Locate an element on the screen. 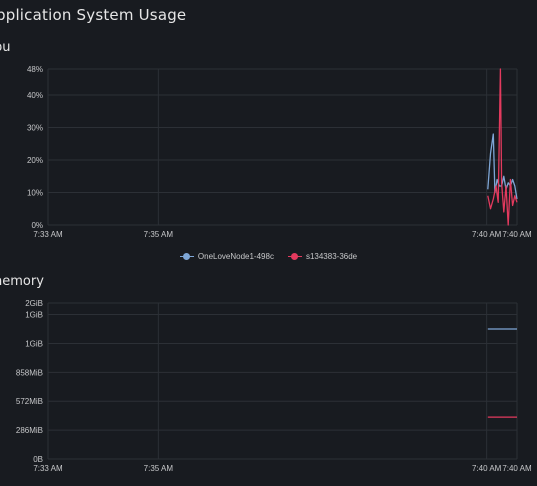 This screenshot has width=537, height=486. cpu-y-tick-label: 0% is located at coordinates (37, 225).